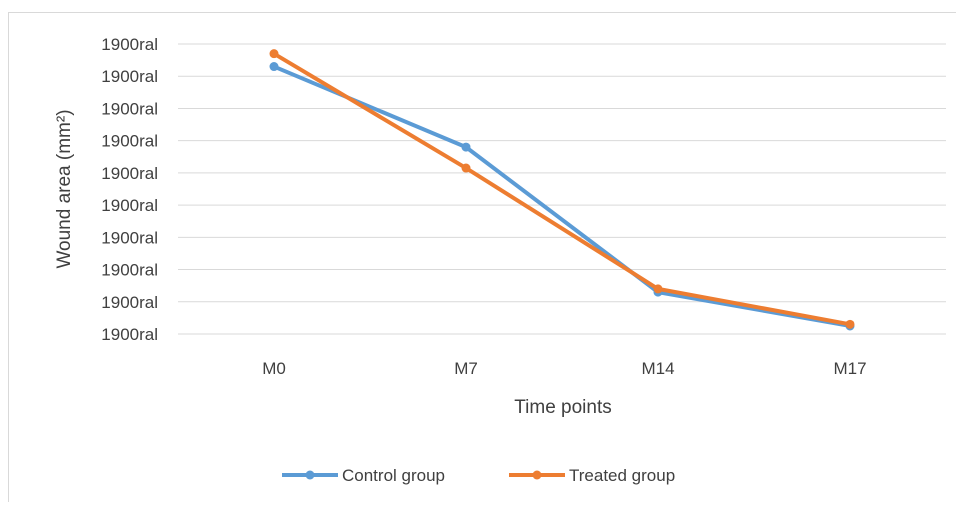 This screenshot has height=507, width=960. Describe the element at coordinates (274, 368) in the screenshot. I see `x-tick-label: M0` at that location.